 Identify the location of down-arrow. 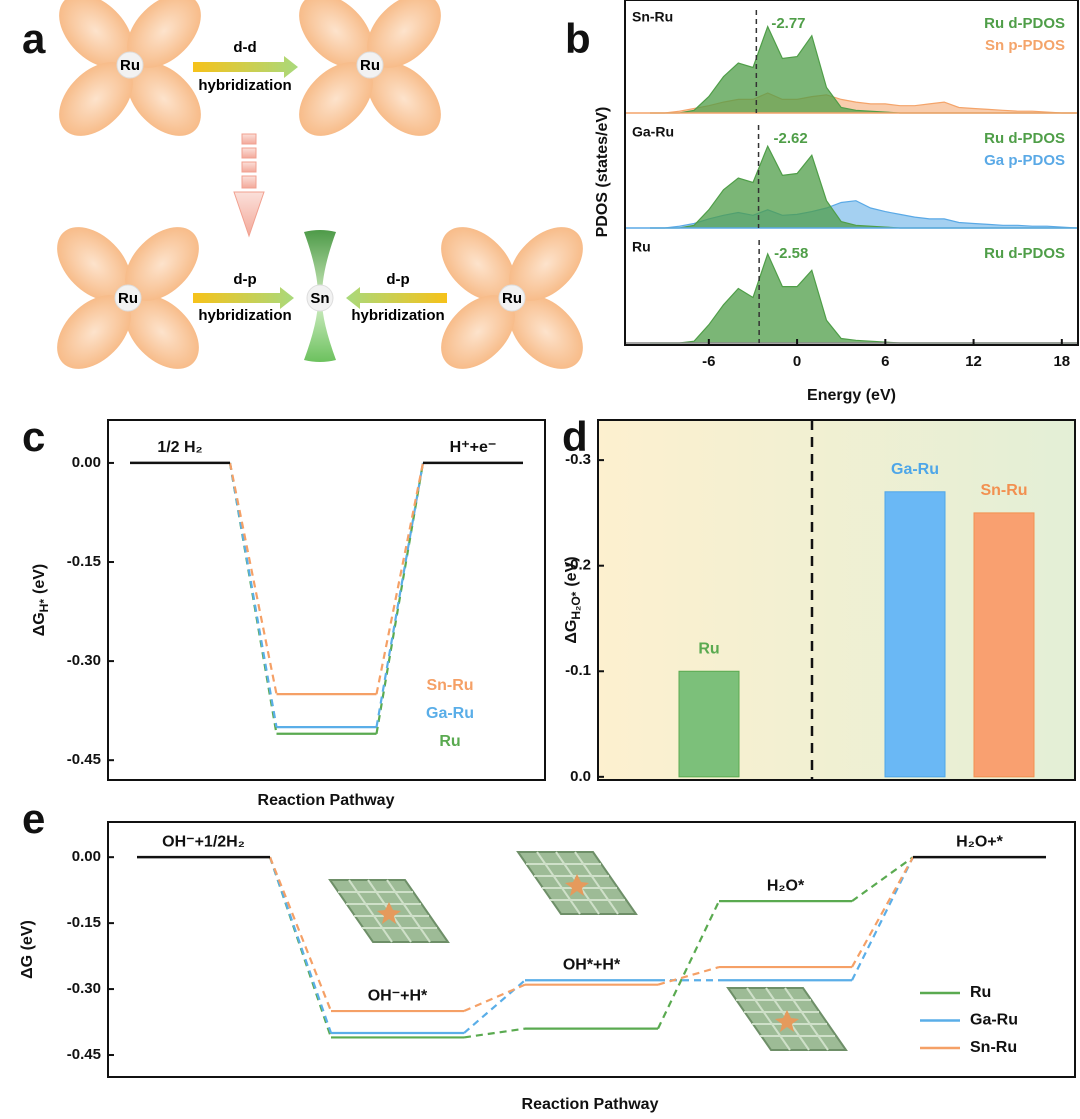
(249, 185).